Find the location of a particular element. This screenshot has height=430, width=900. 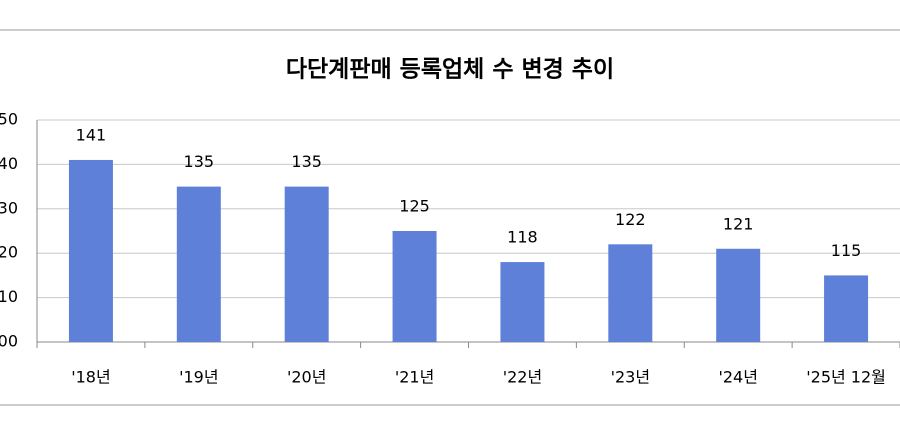

data-label: 121 is located at coordinates (738, 223).